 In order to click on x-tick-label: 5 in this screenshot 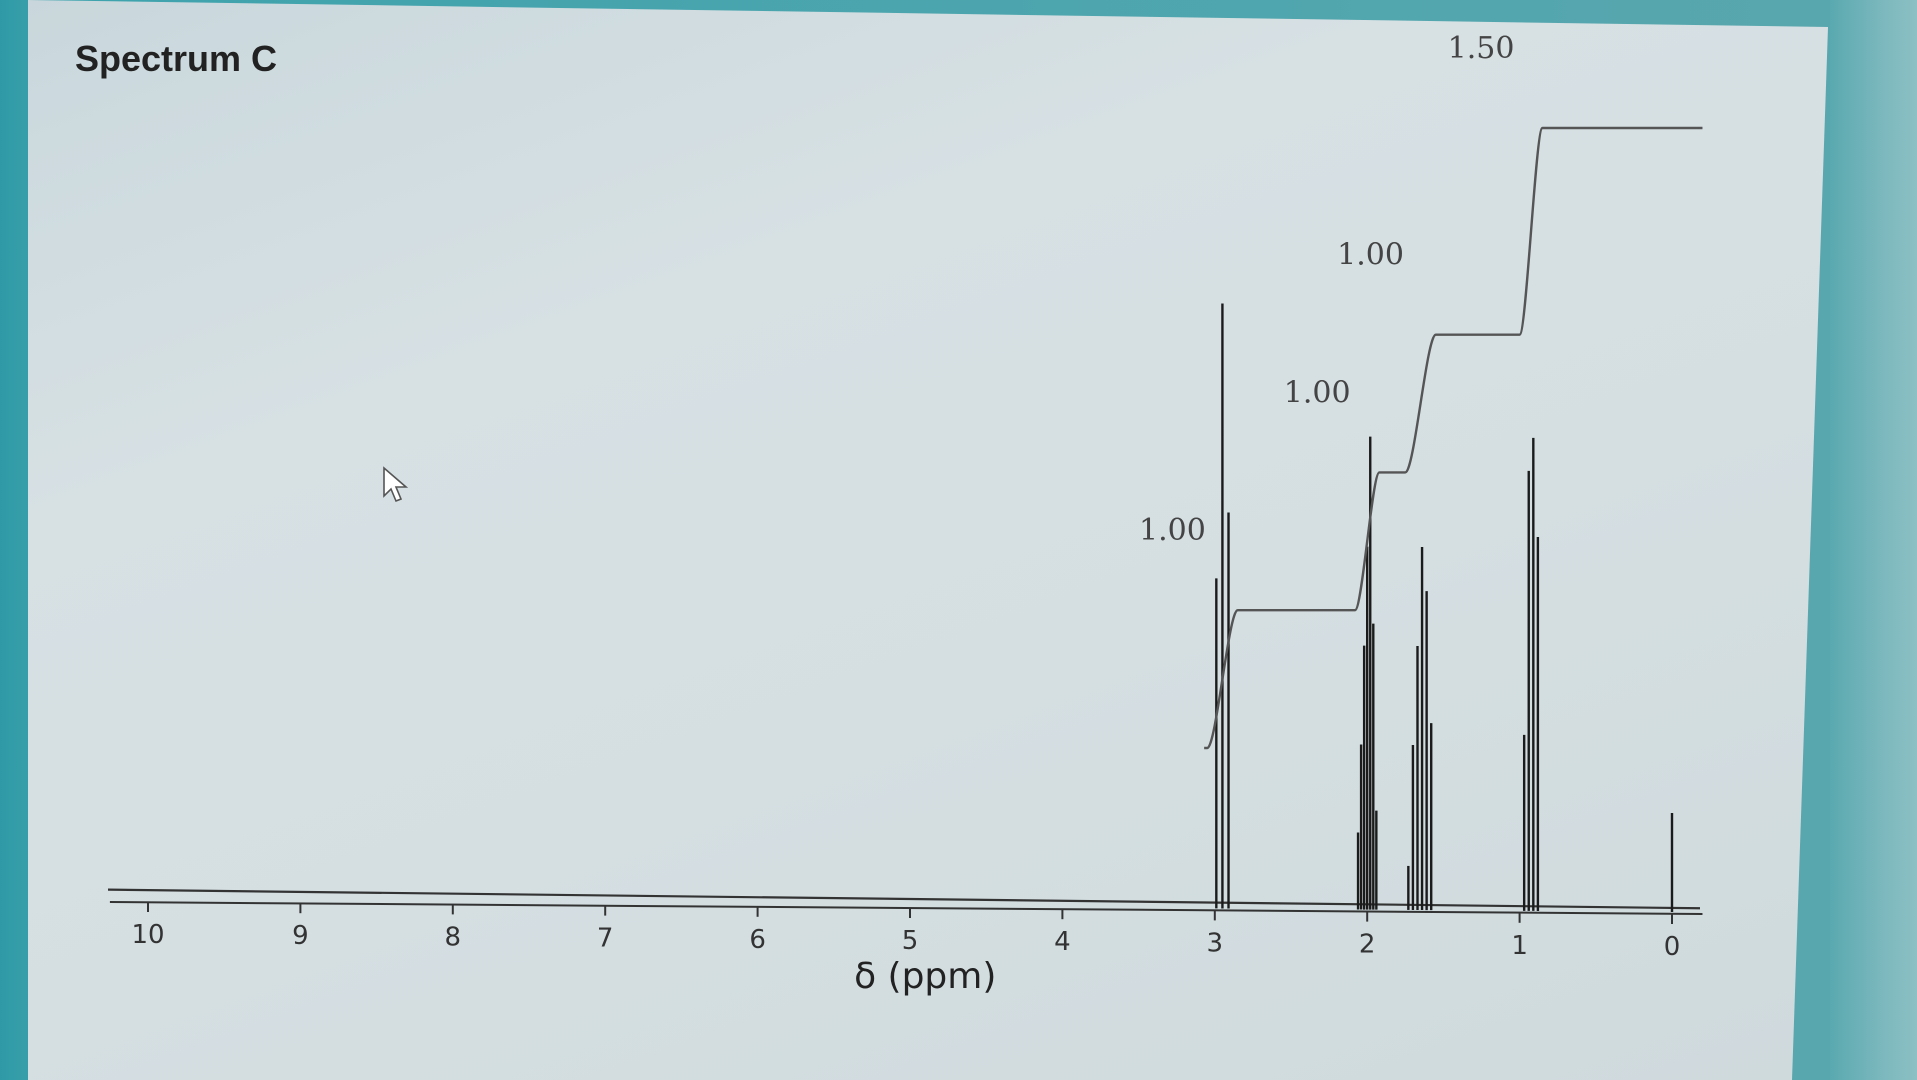, I will do `click(910, 941)`.